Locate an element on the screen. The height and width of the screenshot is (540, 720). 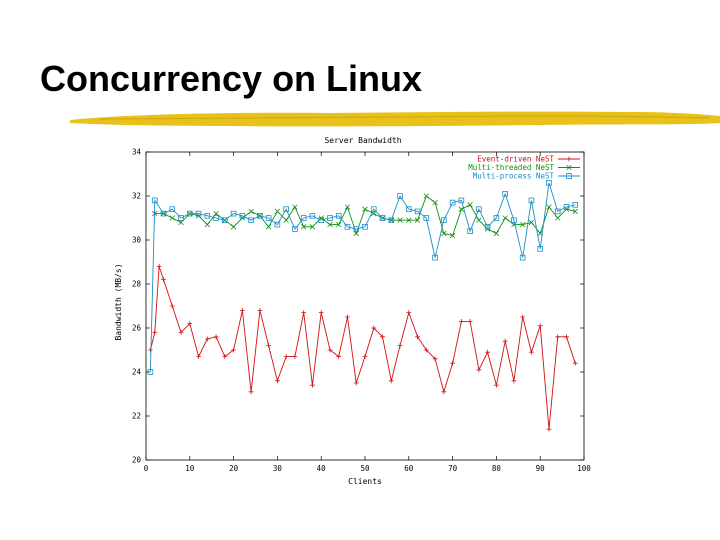
y-axis-label: Bandwidth (MB/s) is located at coordinates (118, 301).